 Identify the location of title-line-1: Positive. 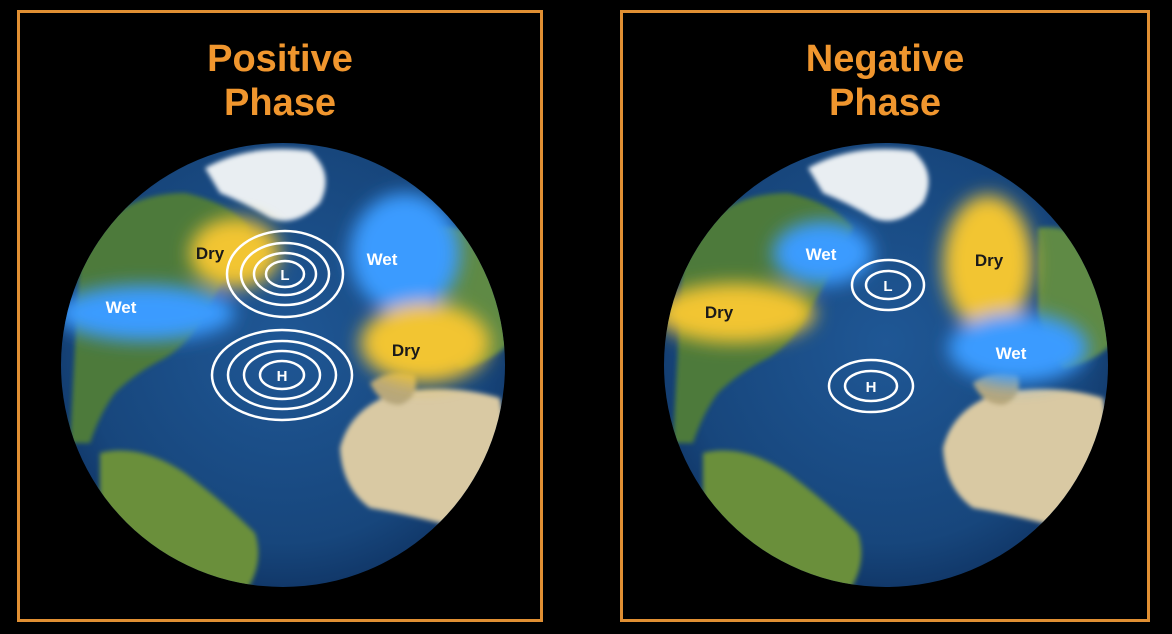
(280, 59).